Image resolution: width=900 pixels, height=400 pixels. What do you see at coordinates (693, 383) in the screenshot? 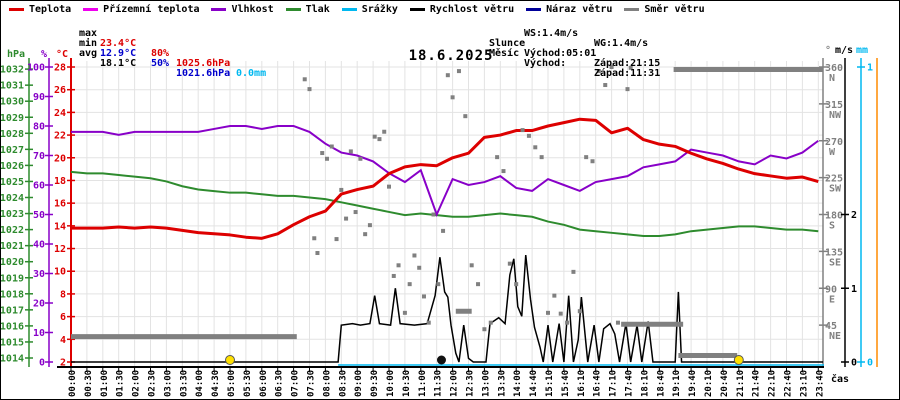
I see `svg-text: 19:40` at bounding box center [693, 383].